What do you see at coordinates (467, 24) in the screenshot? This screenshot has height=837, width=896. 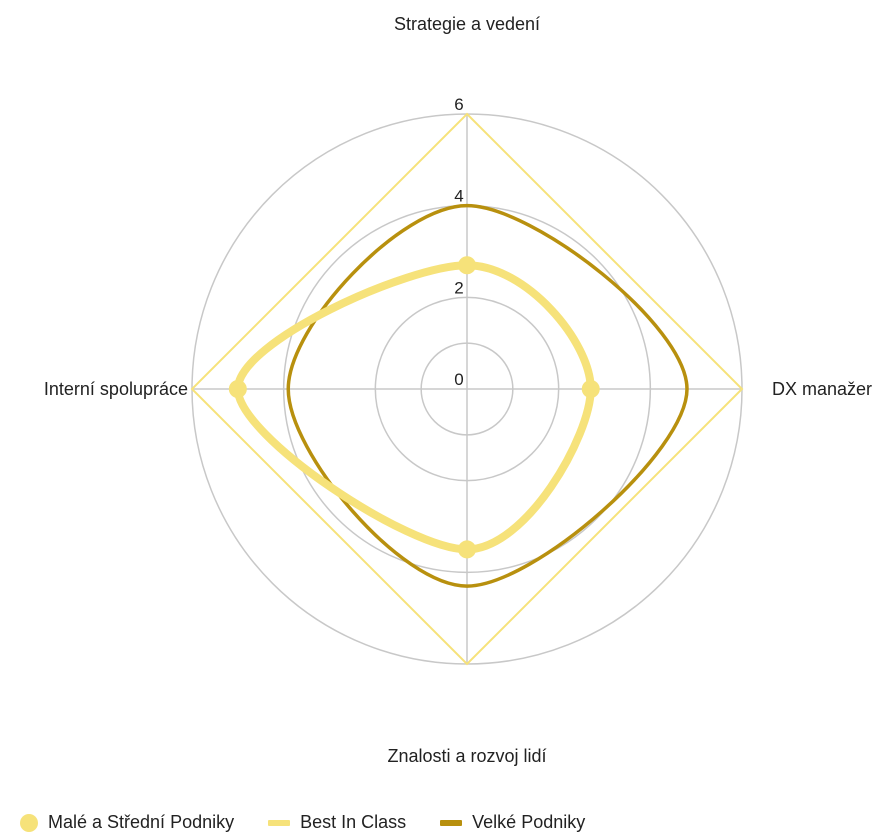 I see `axis-label: Strategie a vedení` at bounding box center [467, 24].